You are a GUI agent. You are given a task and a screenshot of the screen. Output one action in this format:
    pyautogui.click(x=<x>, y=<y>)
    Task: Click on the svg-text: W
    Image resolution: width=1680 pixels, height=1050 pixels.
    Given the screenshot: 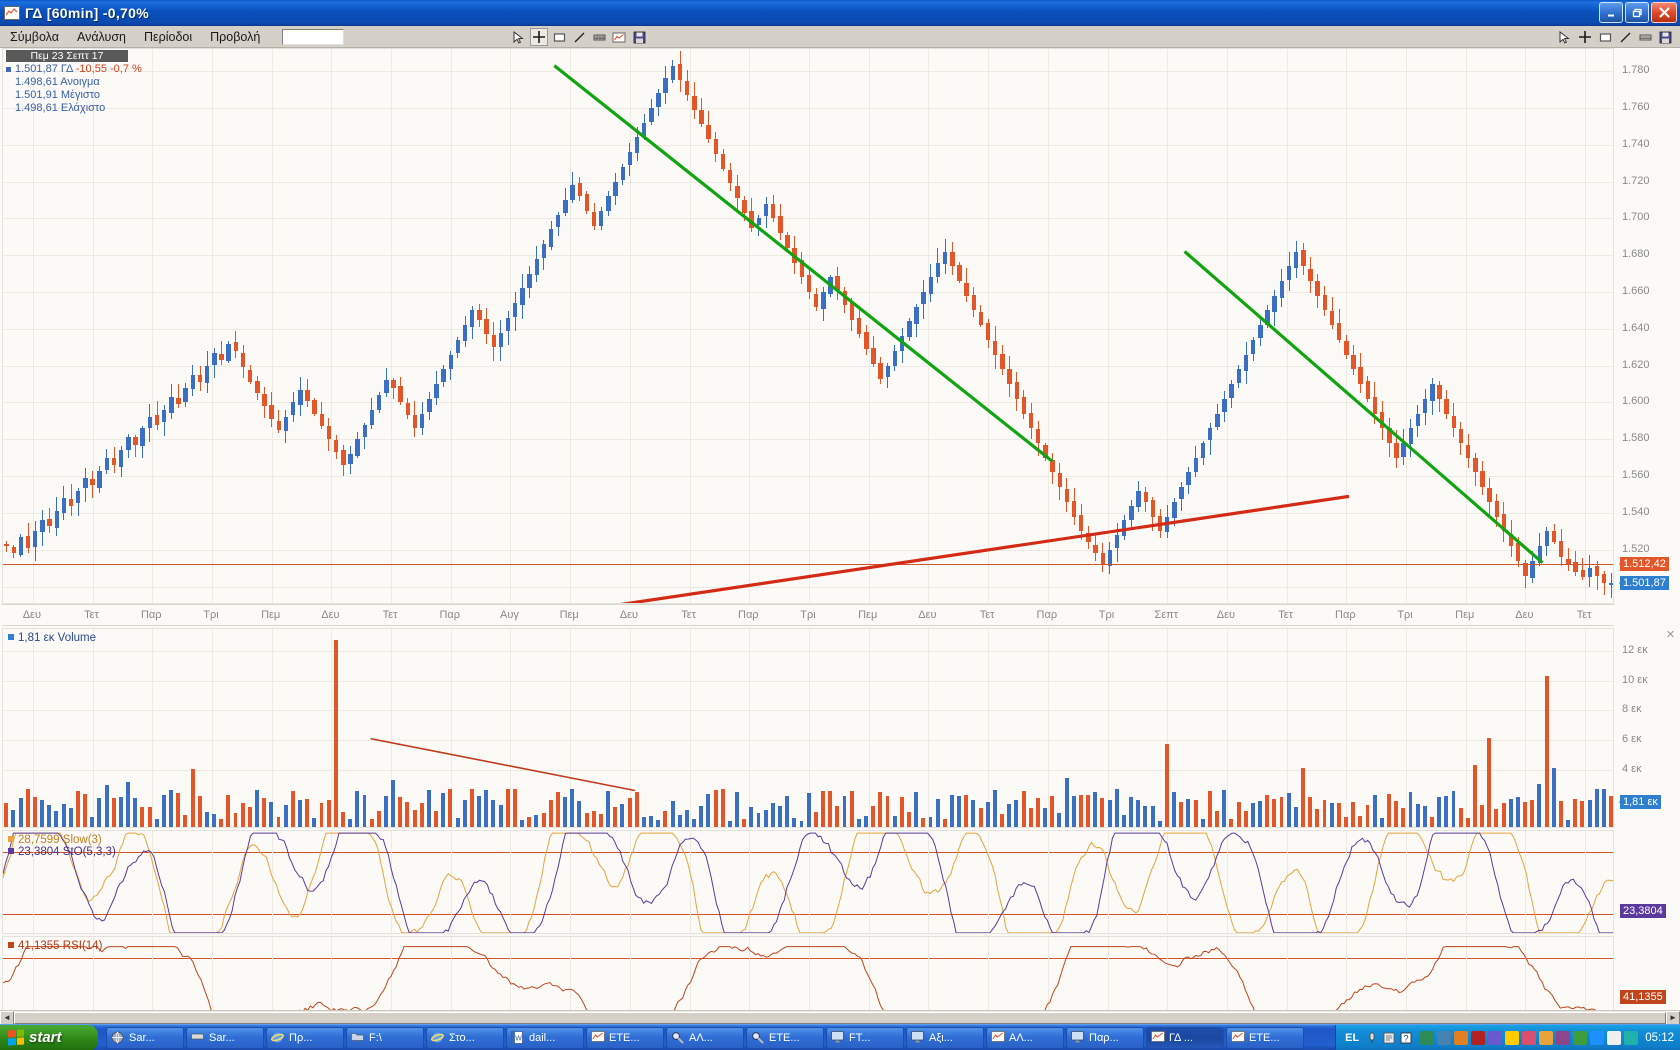 What is the action you would take?
    pyautogui.click(x=518, y=1039)
    